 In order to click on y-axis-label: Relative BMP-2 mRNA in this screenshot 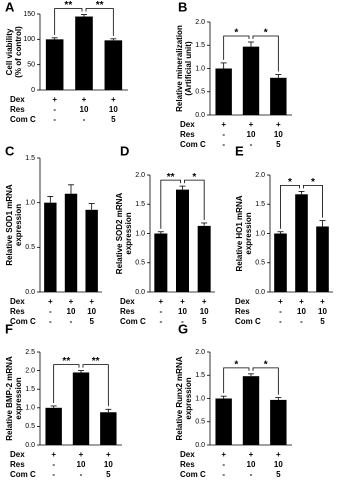, I will do `click(9, 398)`.